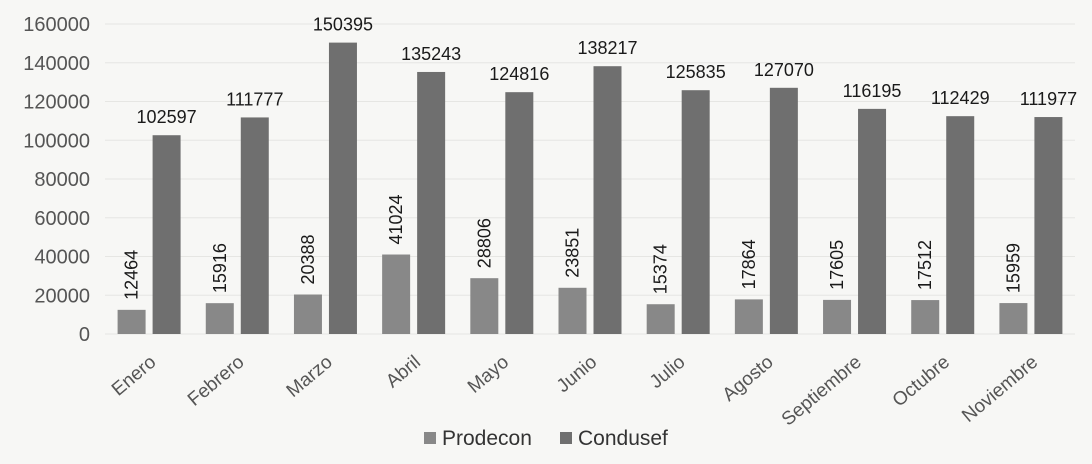  Describe the element at coordinates (1013, 268) in the screenshot. I see `data-label-prodecon: 15959` at that location.